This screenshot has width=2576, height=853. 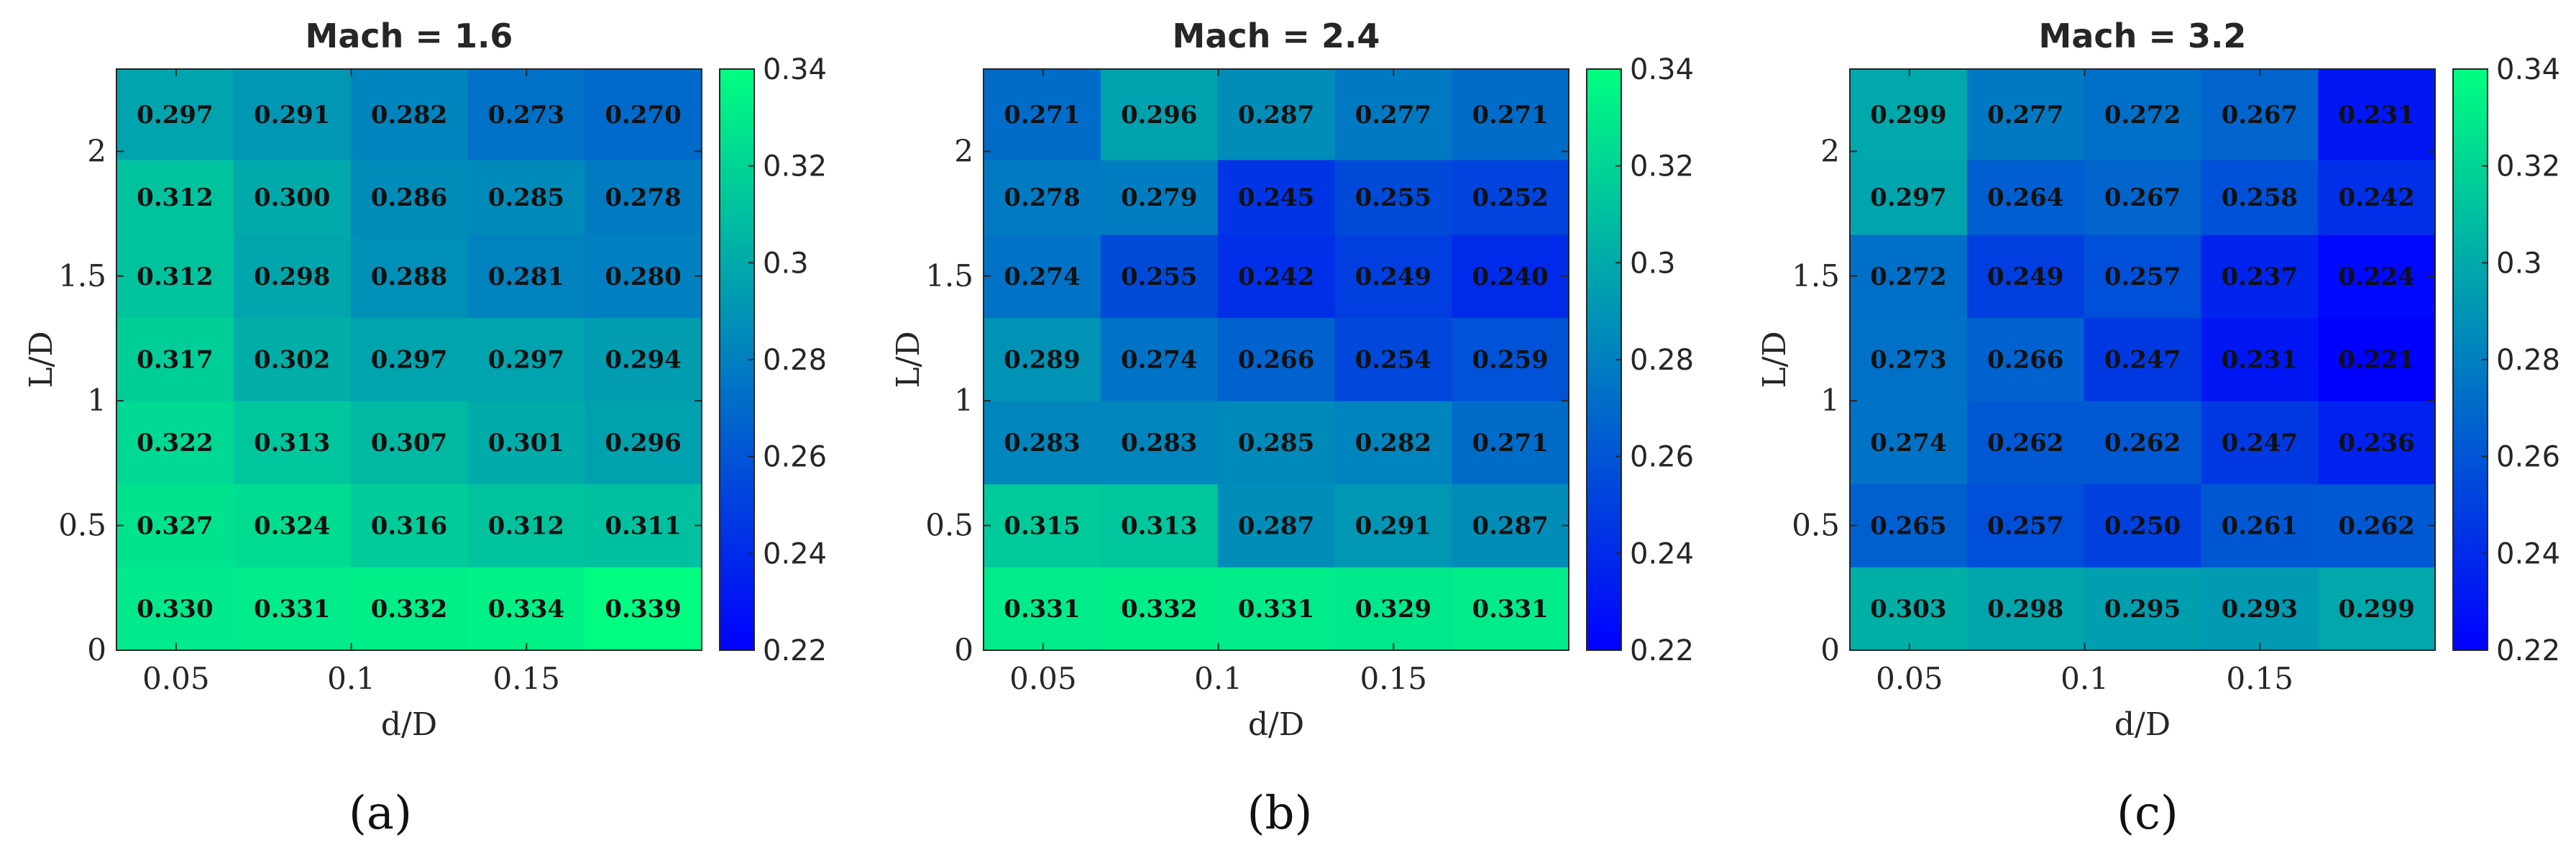 I want to click on cell-value-label: 0.277, so click(x=2025, y=115).